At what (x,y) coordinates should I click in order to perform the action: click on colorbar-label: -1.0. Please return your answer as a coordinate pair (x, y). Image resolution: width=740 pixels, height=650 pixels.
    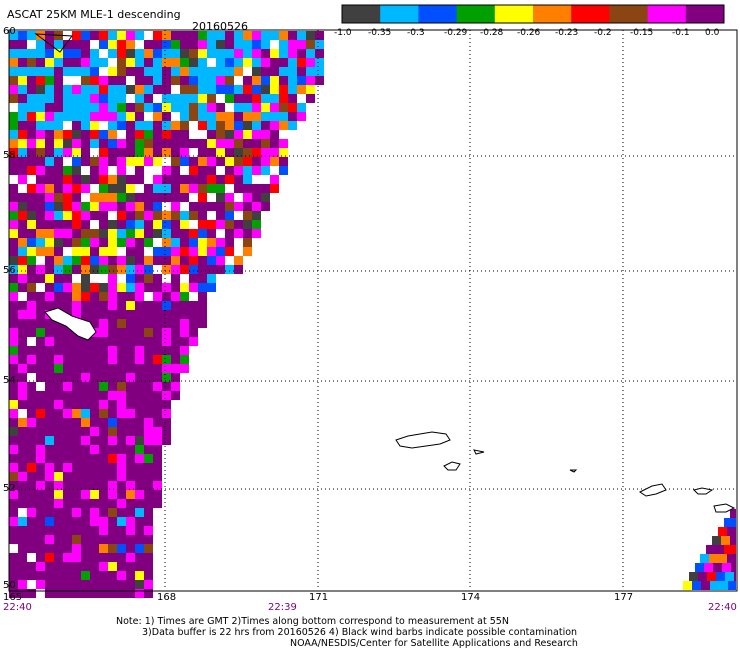
    Looking at the image, I should click on (343, 33).